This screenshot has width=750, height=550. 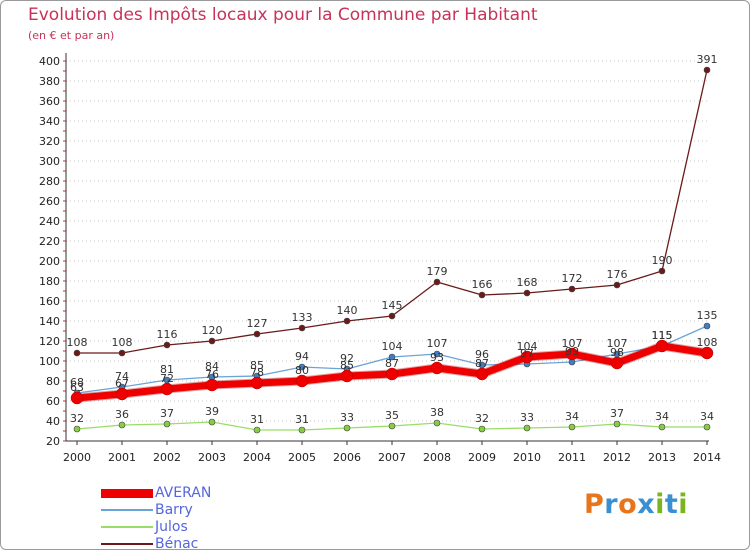 What do you see at coordinates (347, 457) in the screenshot?
I see `x-tick-label: 2006` at bounding box center [347, 457].